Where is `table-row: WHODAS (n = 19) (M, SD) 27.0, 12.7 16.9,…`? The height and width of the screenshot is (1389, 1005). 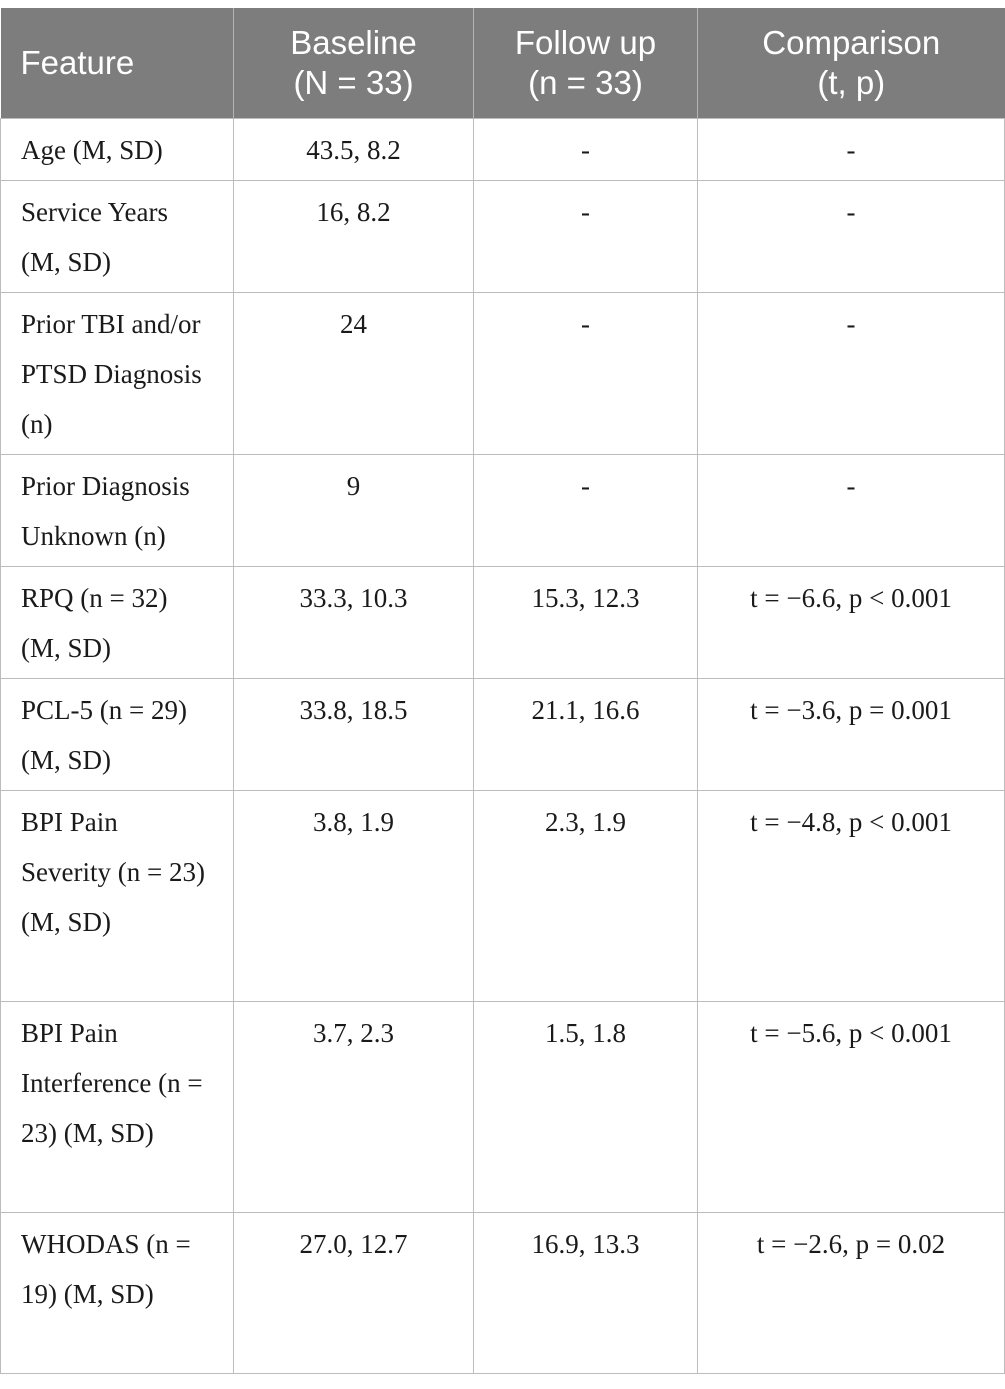
table-row: WHODAS (n = 19) (M, SD) 27.0, 12.7 16.9,… is located at coordinates (502, 1292).